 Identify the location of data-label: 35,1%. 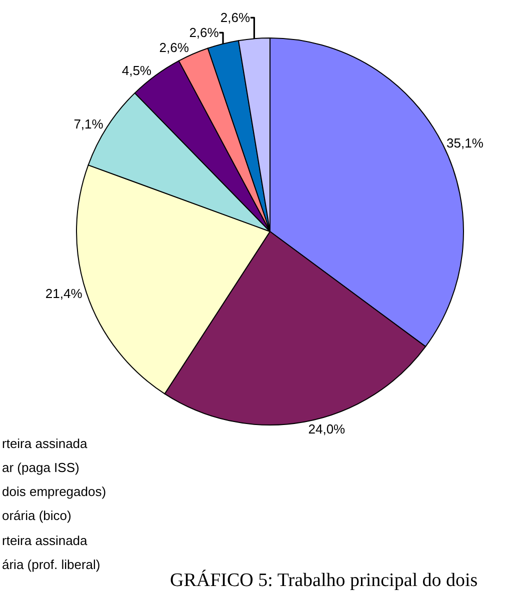
(465, 142).